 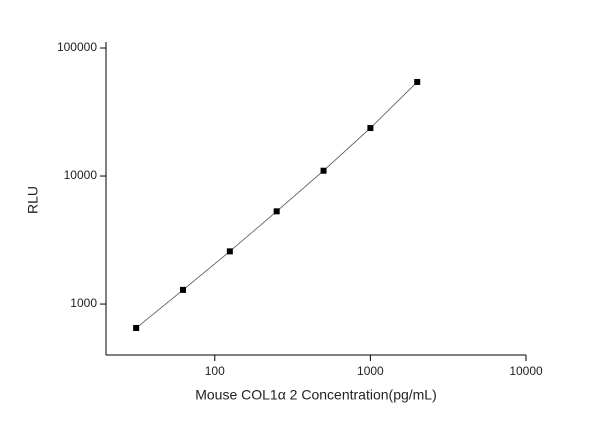 What do you see at coordinates (81, 175) in the screenshot?
I see `y-tick-label: 10000` at bounding box center [81, 175].